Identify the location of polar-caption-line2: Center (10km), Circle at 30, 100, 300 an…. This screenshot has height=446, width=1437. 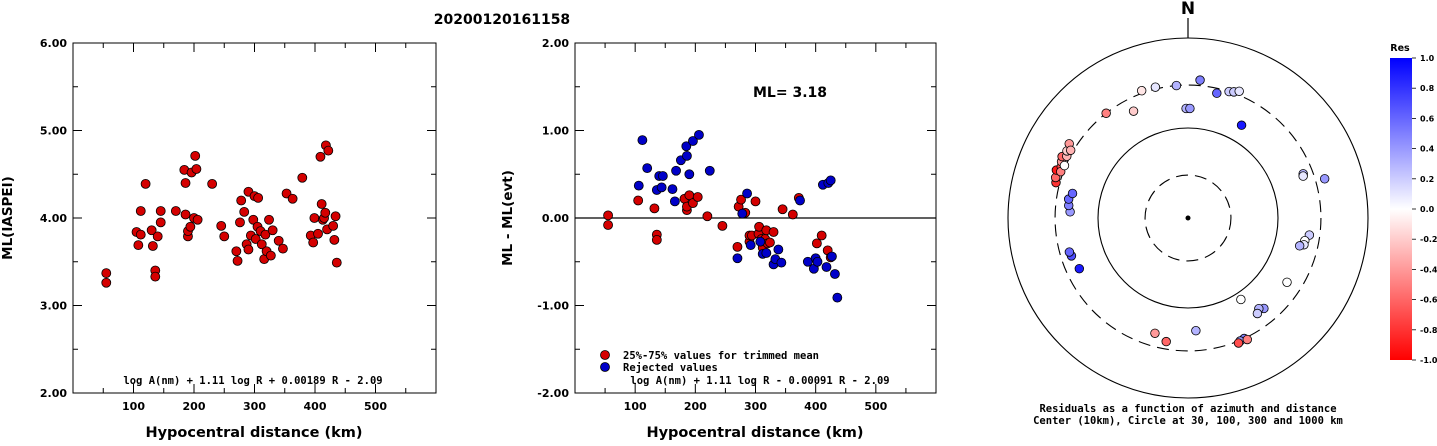
(1188, 421).